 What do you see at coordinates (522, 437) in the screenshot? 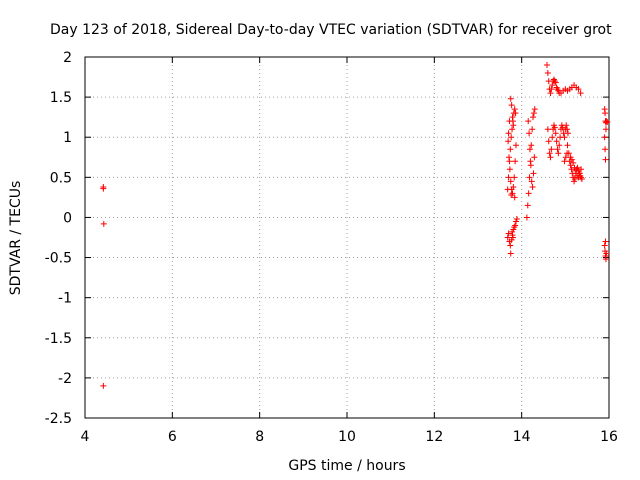
I see `x-tick-label: 14` at bounding box center [522, 437].